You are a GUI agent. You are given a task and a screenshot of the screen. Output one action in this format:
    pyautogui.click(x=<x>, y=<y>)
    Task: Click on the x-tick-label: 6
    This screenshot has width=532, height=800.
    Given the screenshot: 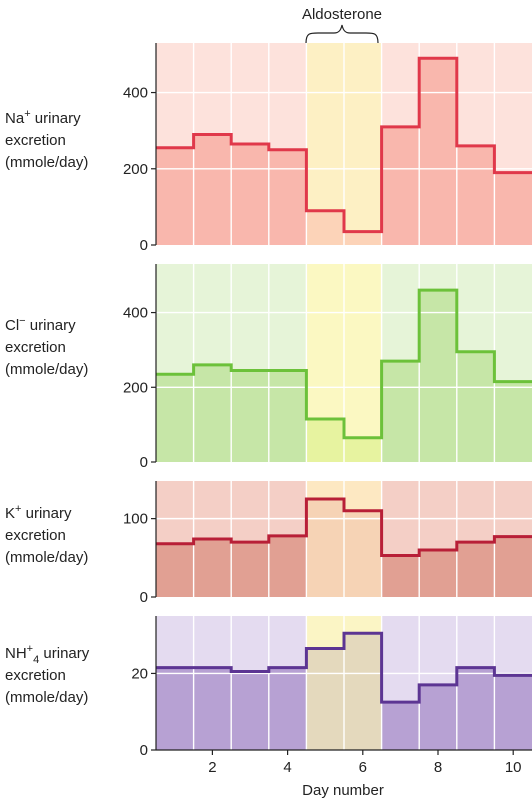 What is the action you would take?
    pyautogui.click(x=363, y=767)
    